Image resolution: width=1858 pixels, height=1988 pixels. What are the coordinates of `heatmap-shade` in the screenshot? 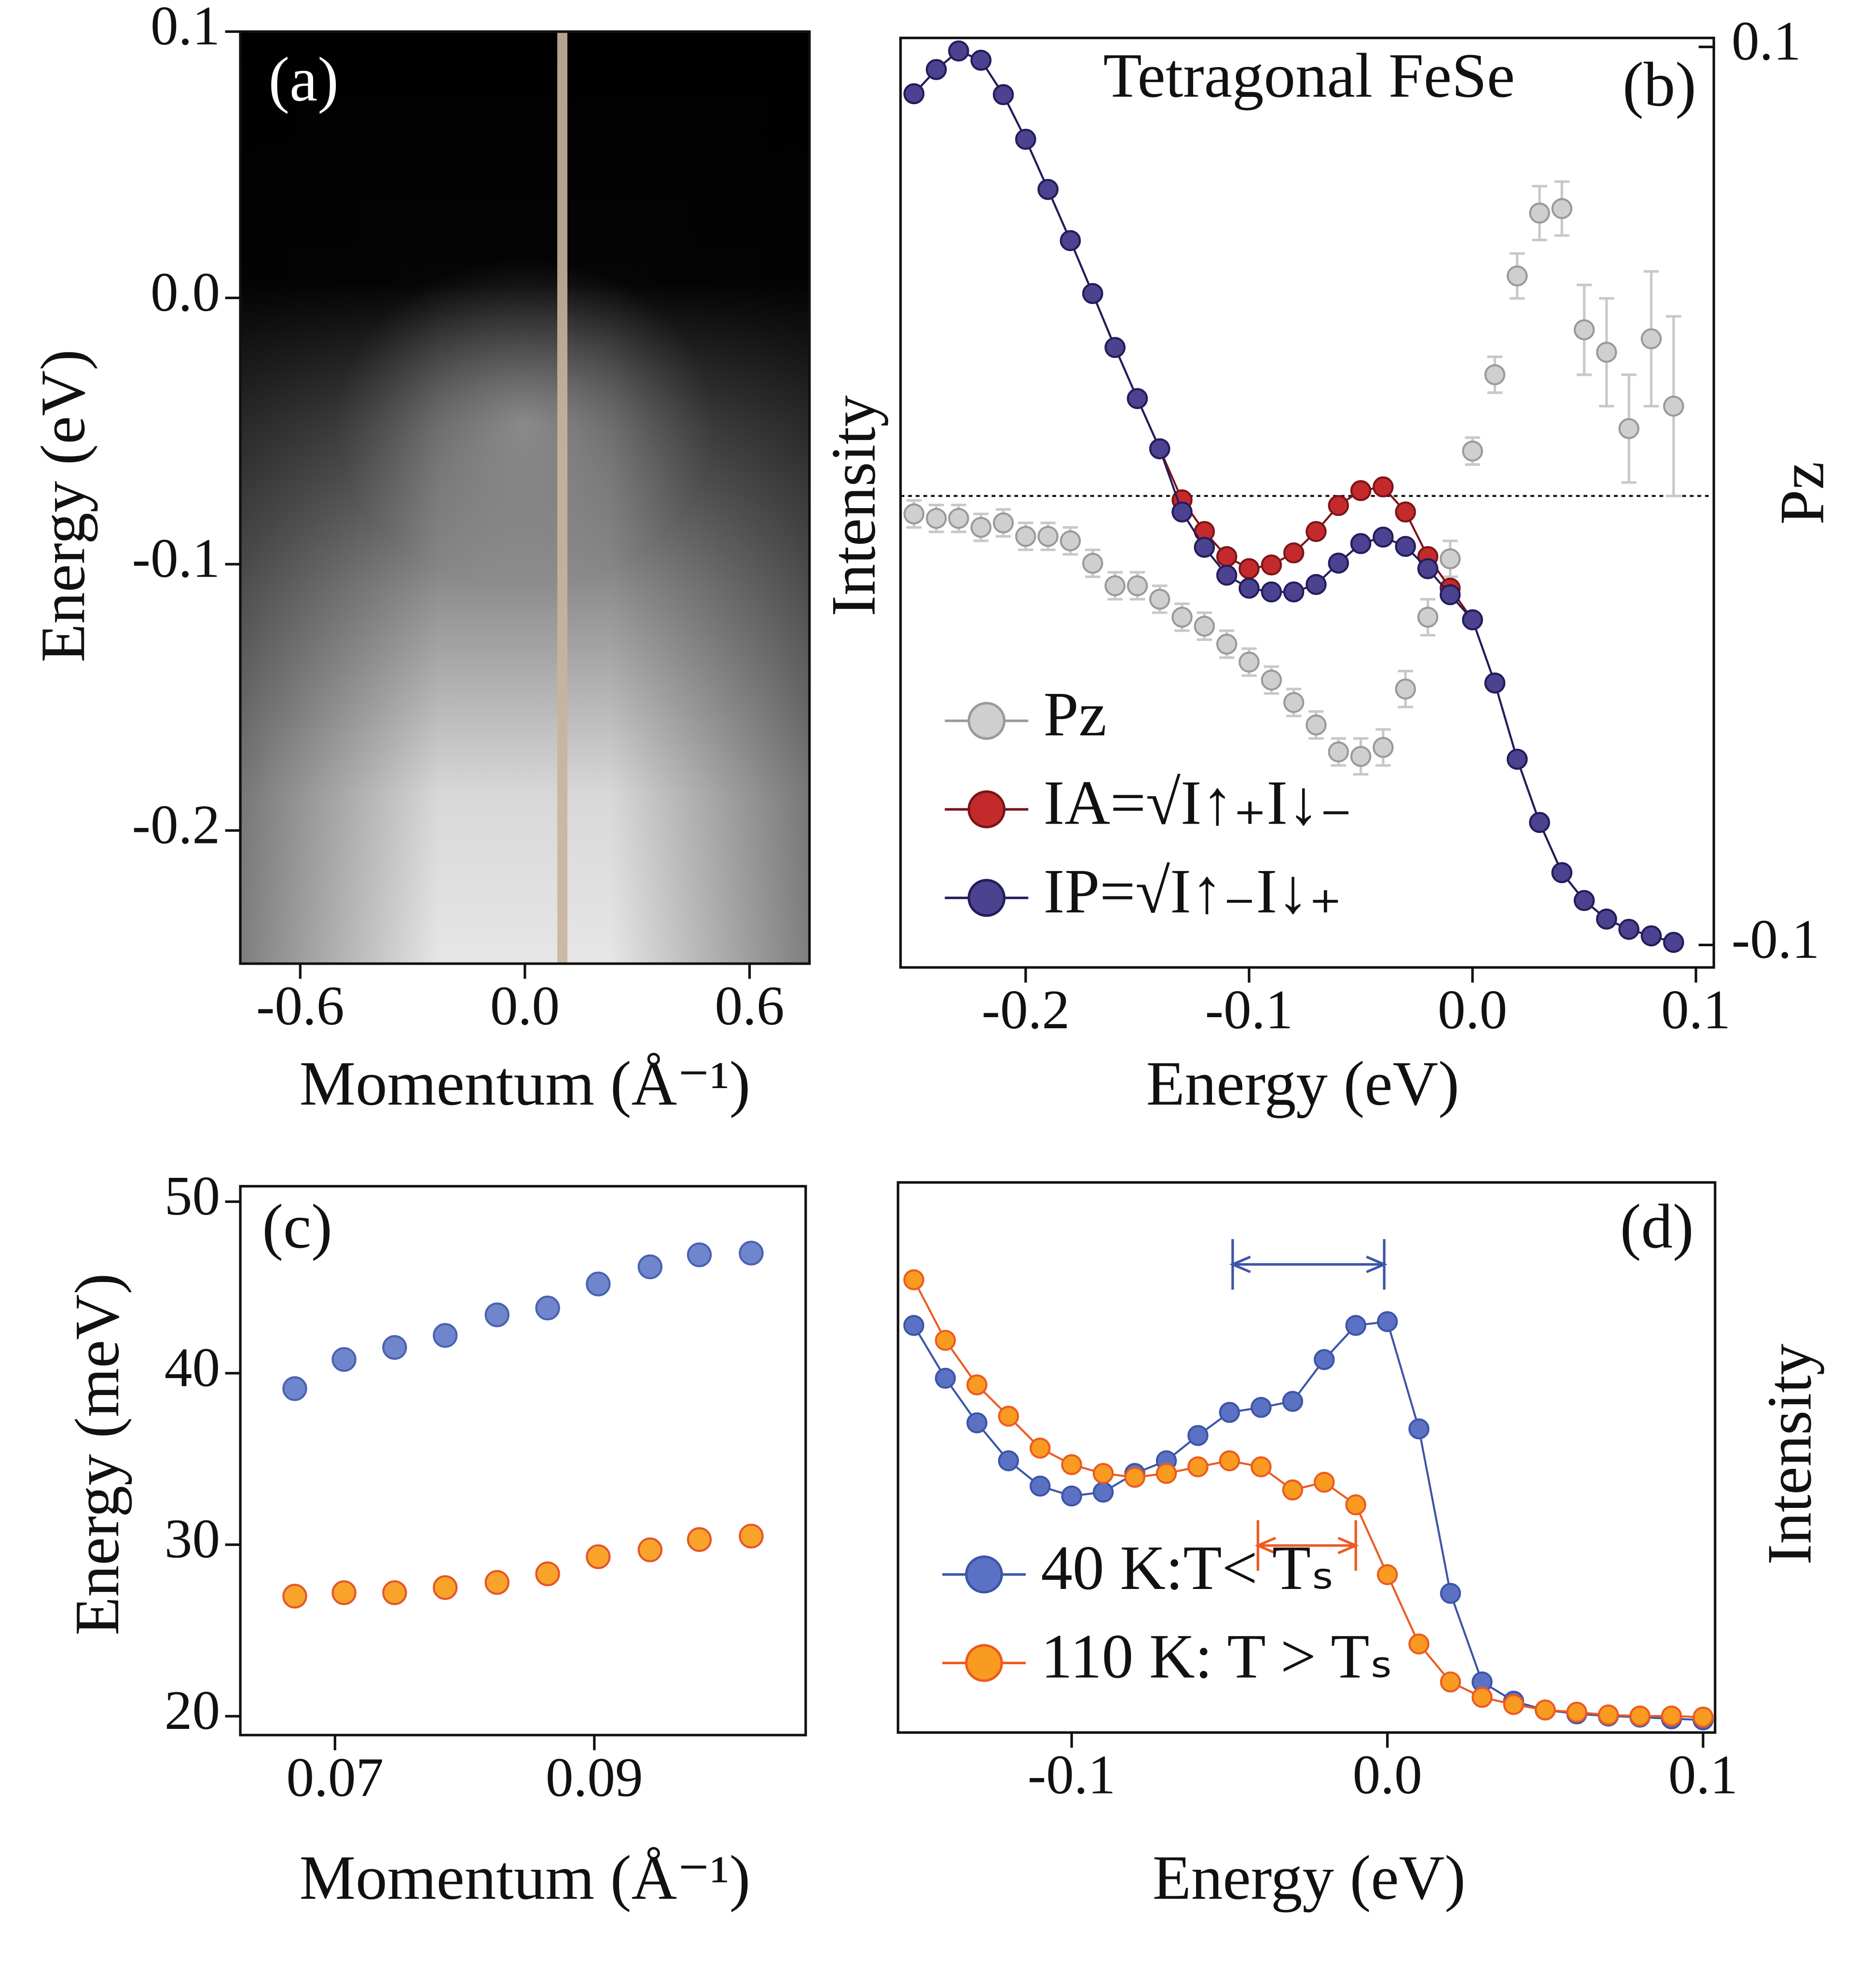 It's located at (525, 497).